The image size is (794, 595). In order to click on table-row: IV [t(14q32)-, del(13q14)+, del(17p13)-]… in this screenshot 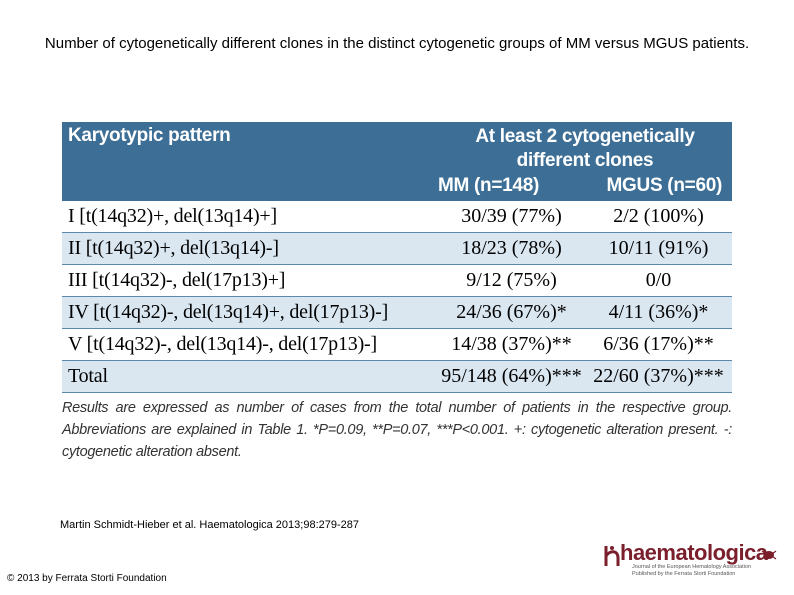, I will do `click(397, 312)`.